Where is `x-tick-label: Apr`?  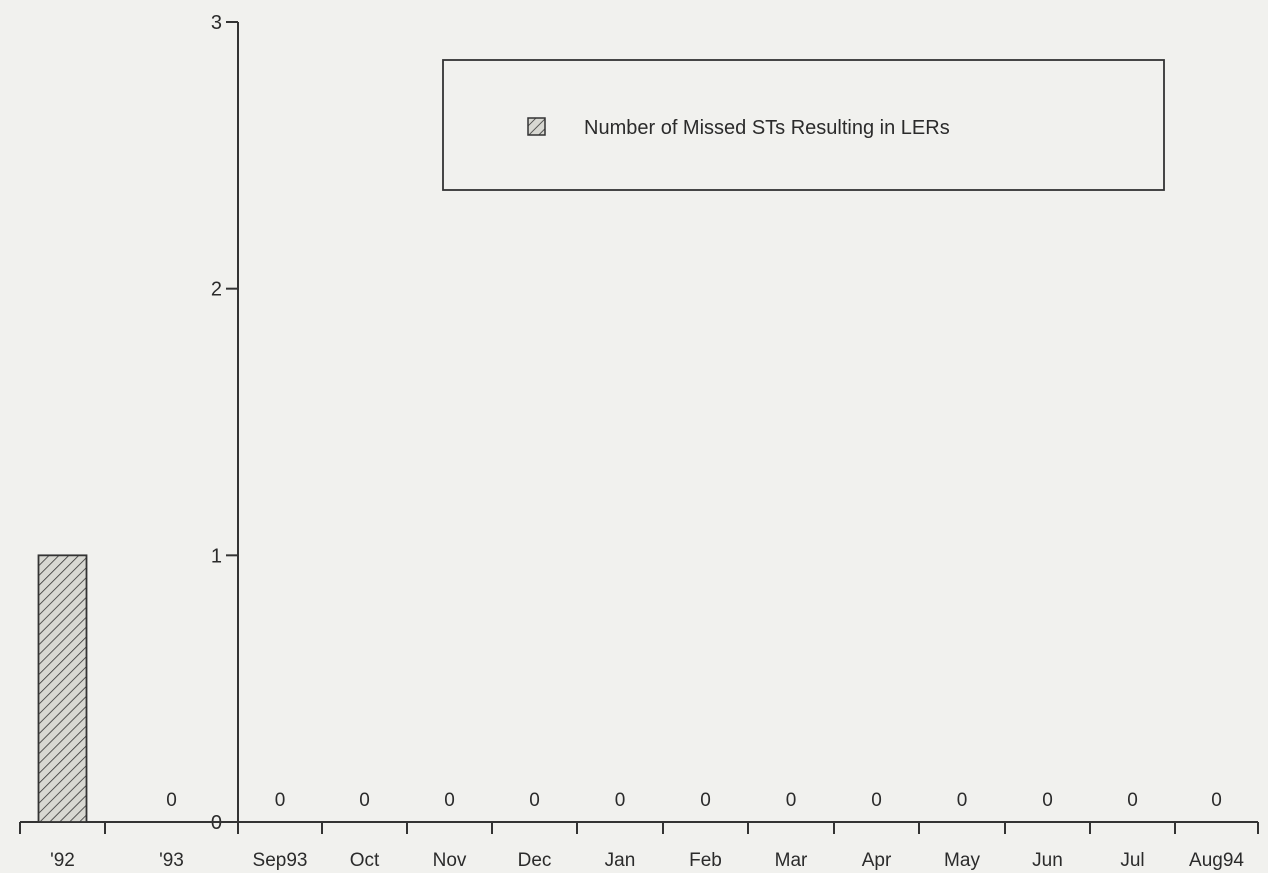
x-tick-label: Apr is located at coordinates (877, 860).